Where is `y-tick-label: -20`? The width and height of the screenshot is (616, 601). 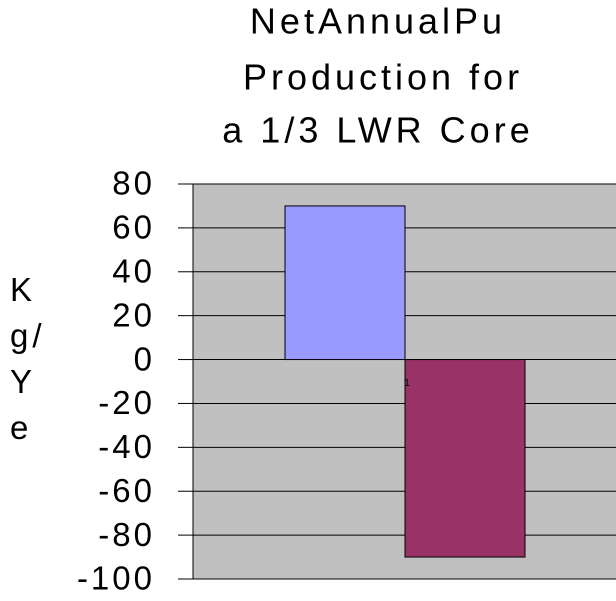 y-tick-label: -20 is located at coordinates (126, 402).